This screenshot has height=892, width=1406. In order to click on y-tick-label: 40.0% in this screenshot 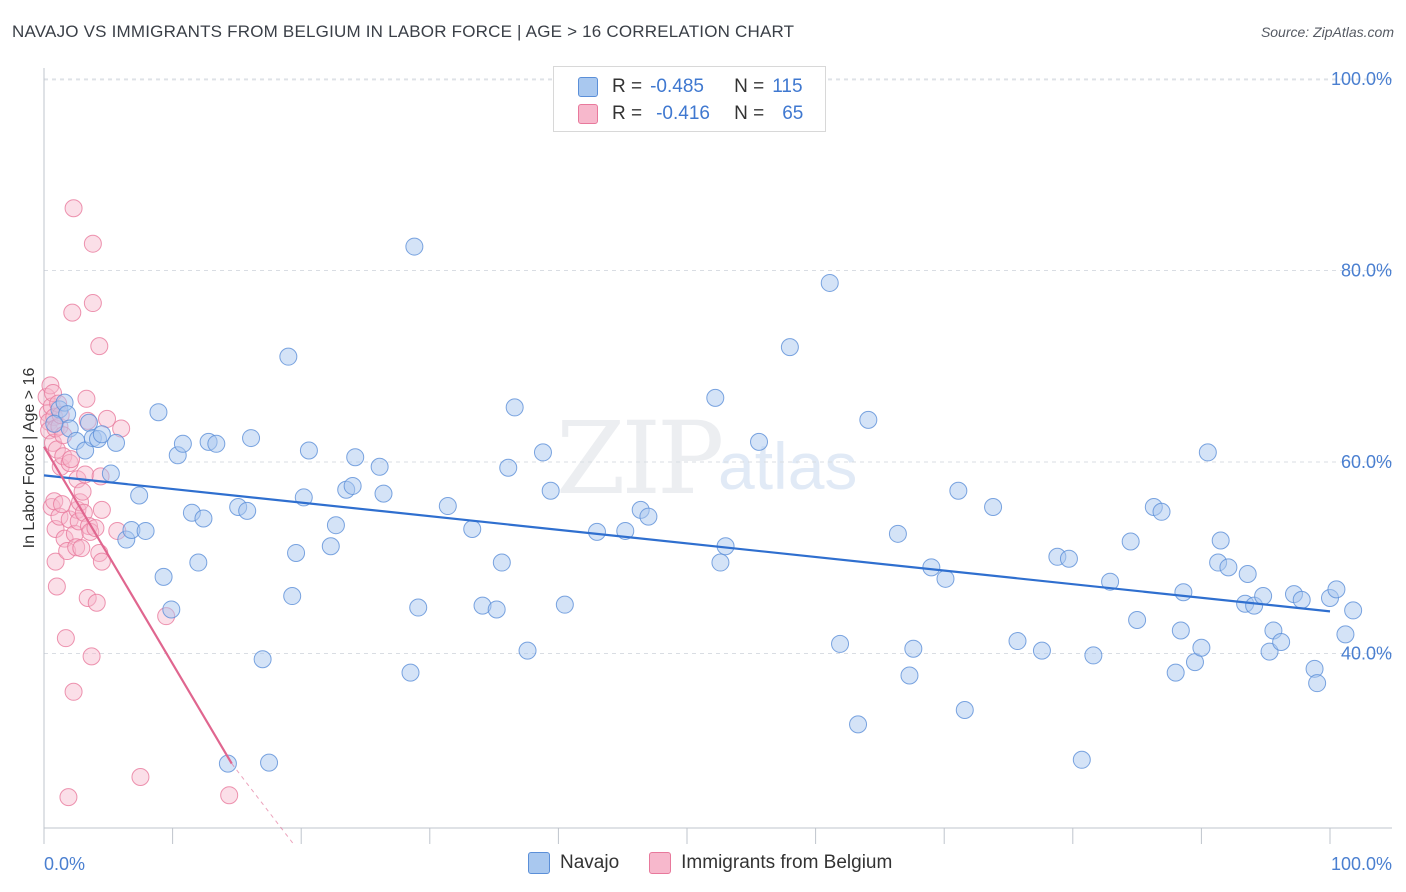, I will do `click(1366, 654)`.